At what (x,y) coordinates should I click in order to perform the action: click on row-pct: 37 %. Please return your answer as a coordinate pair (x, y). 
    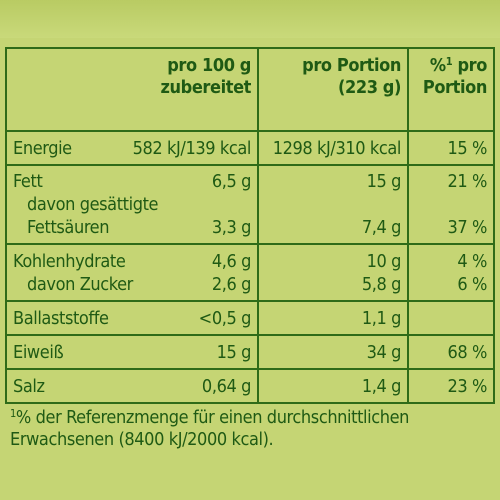
    Looking at the image, I should click on (467, 227).